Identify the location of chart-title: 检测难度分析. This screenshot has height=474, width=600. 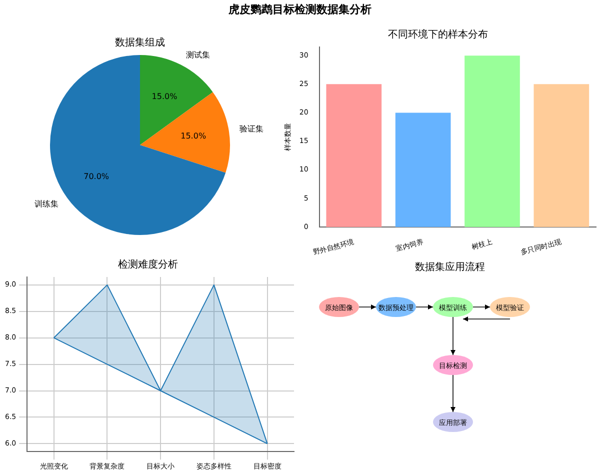
(148, 264).